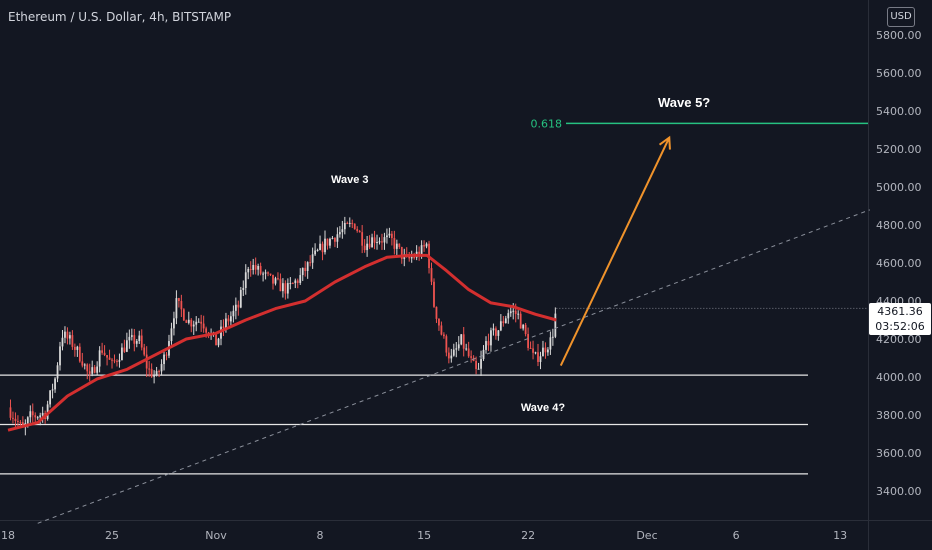 This screenshot has height=550, width=932. Describe the element at coordinates (899, 415) in the screenshot. I see `y-tick-label: 3800.00` at that location.